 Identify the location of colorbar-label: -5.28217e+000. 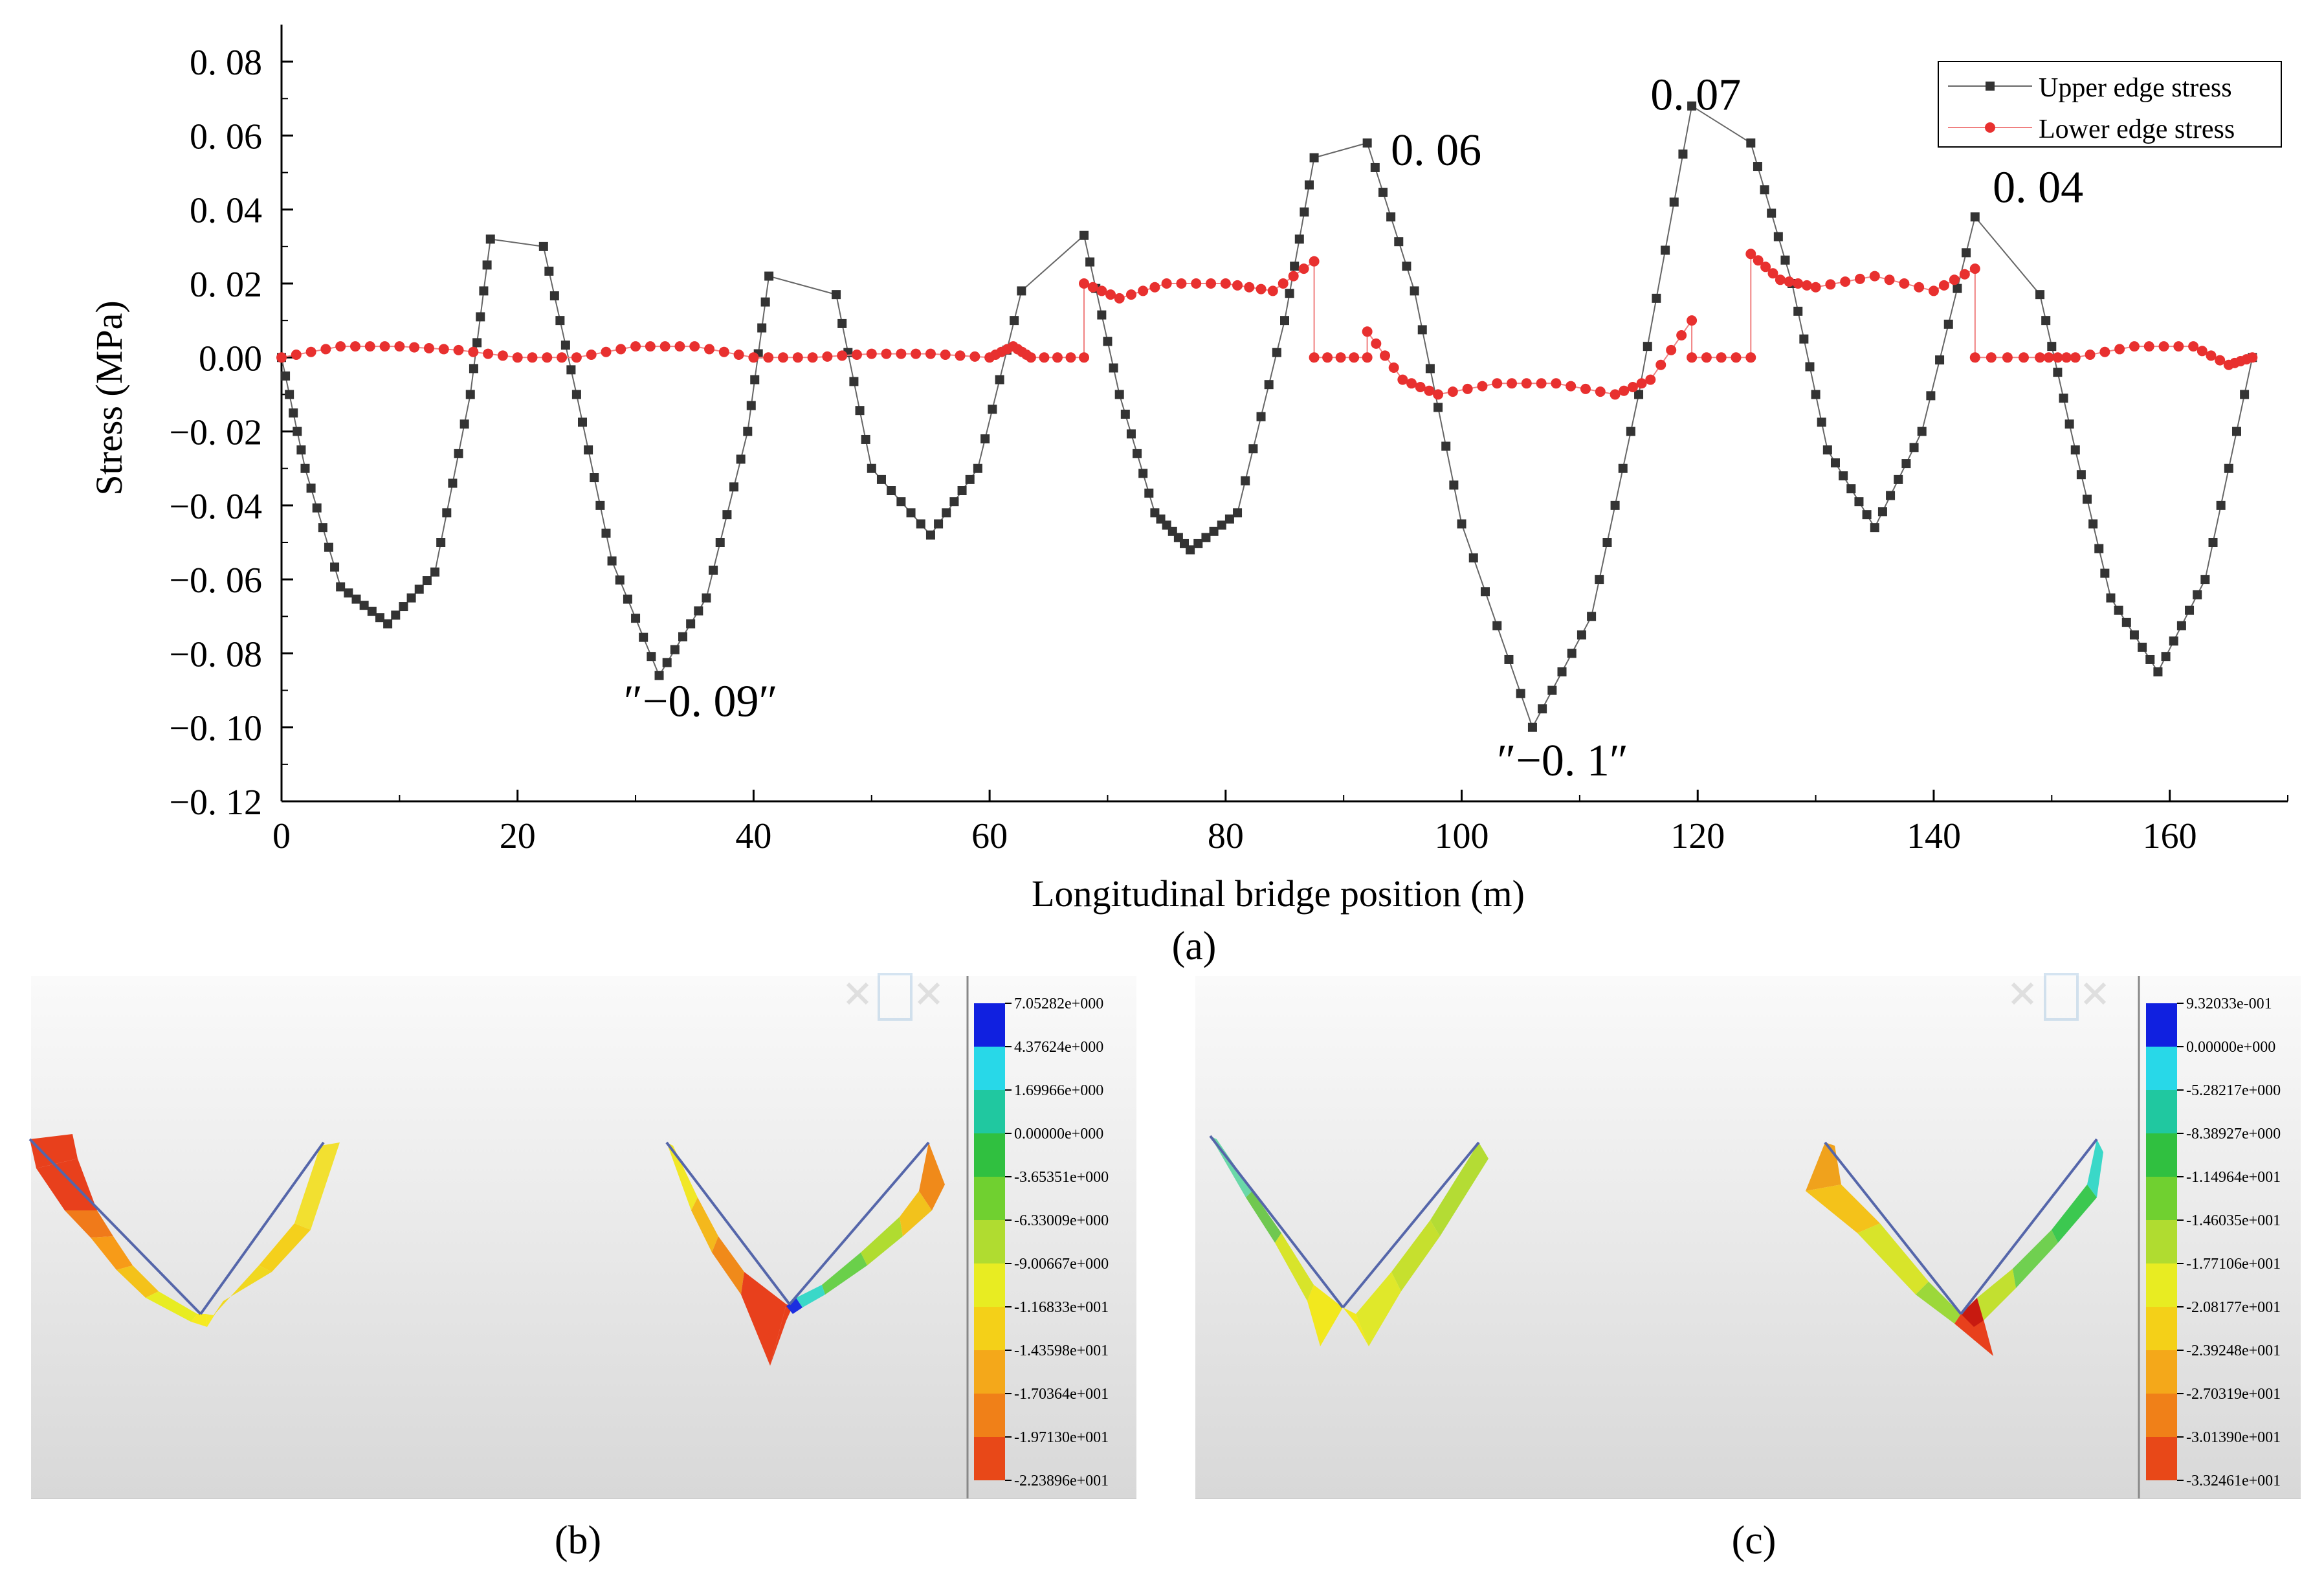
(2233, 1090).